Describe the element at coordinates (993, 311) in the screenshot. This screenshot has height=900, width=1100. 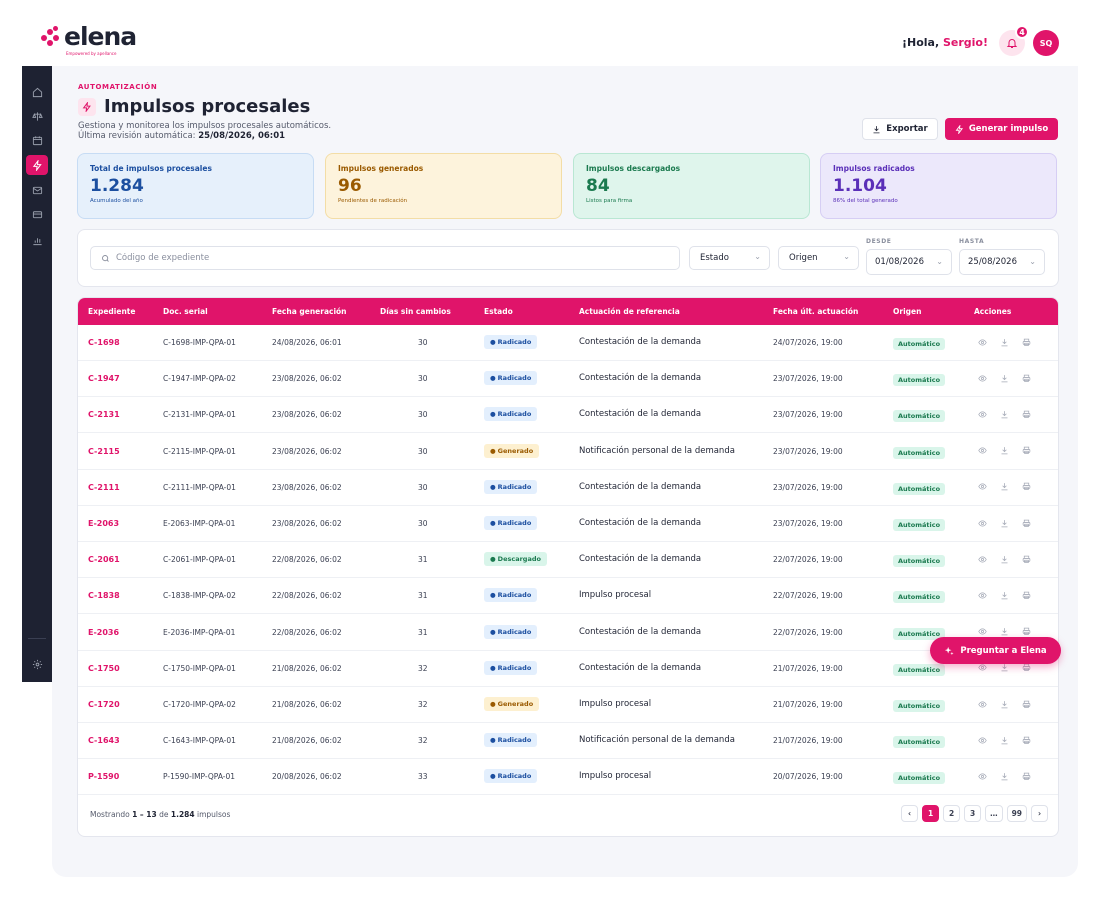
I see `column-header: Acciones` at that location.